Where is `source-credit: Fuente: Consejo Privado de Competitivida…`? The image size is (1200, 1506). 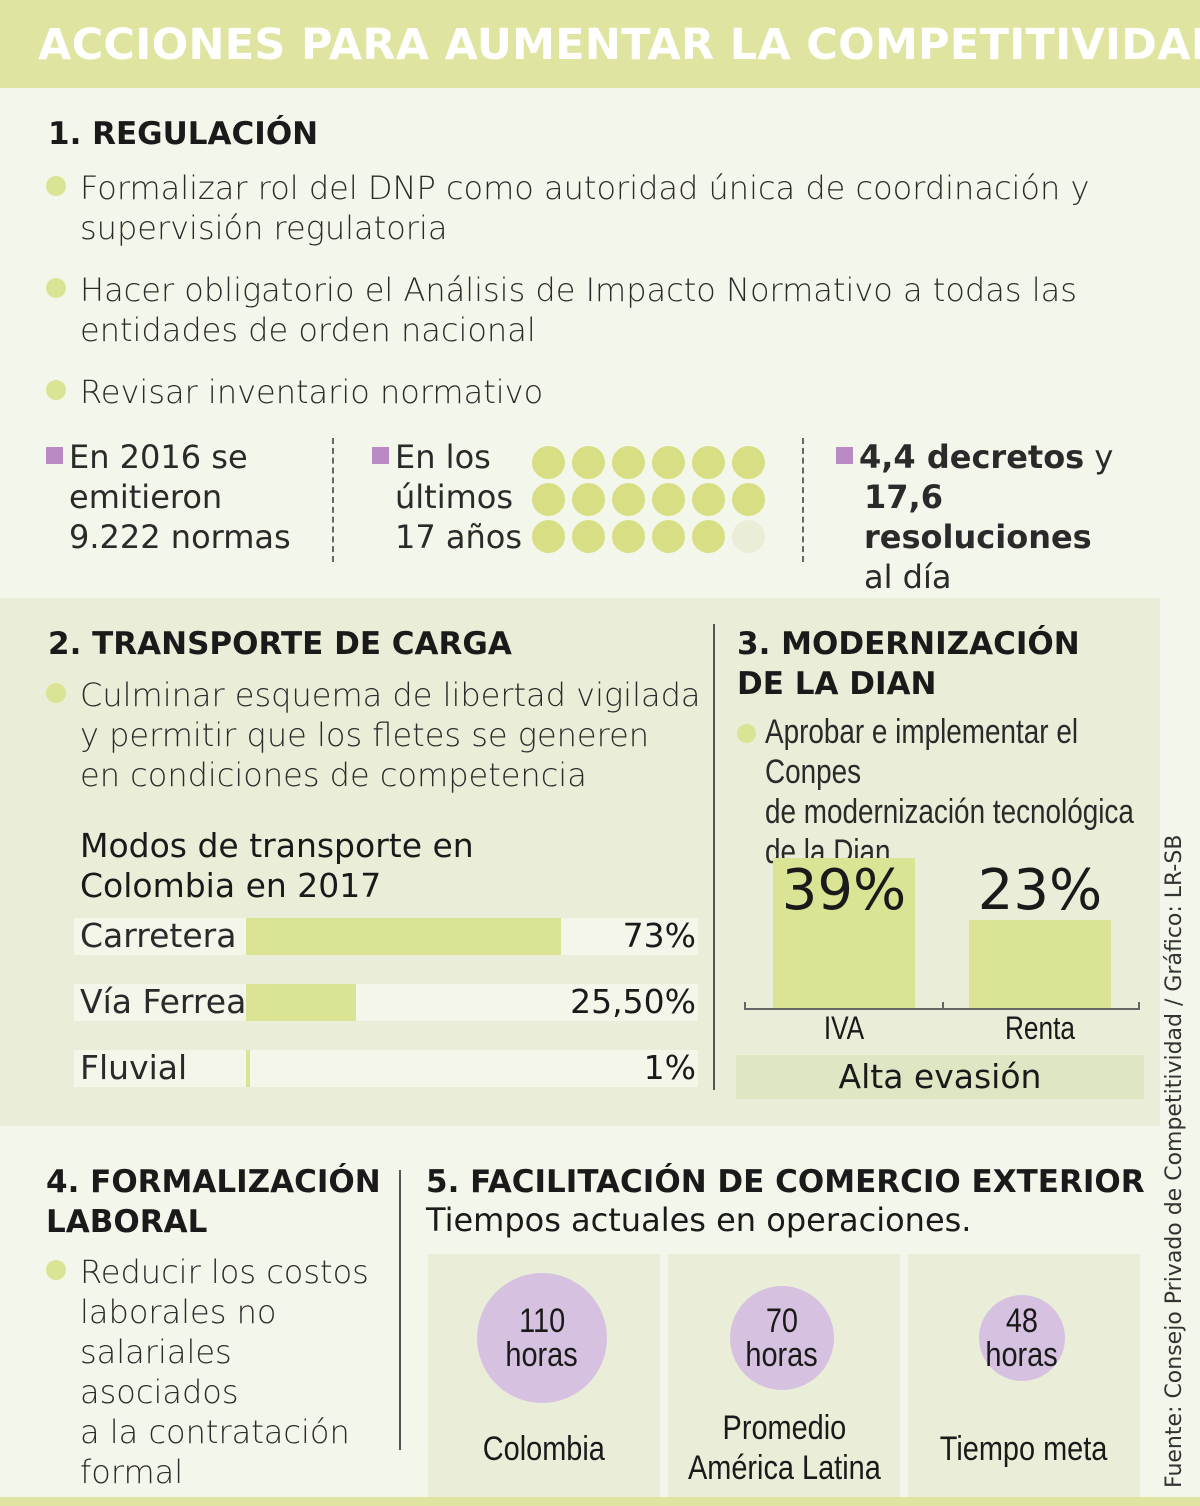
source-credit: Fuente: Consejo Privado de Competitivida… is located at coordinates (1174, 1161).